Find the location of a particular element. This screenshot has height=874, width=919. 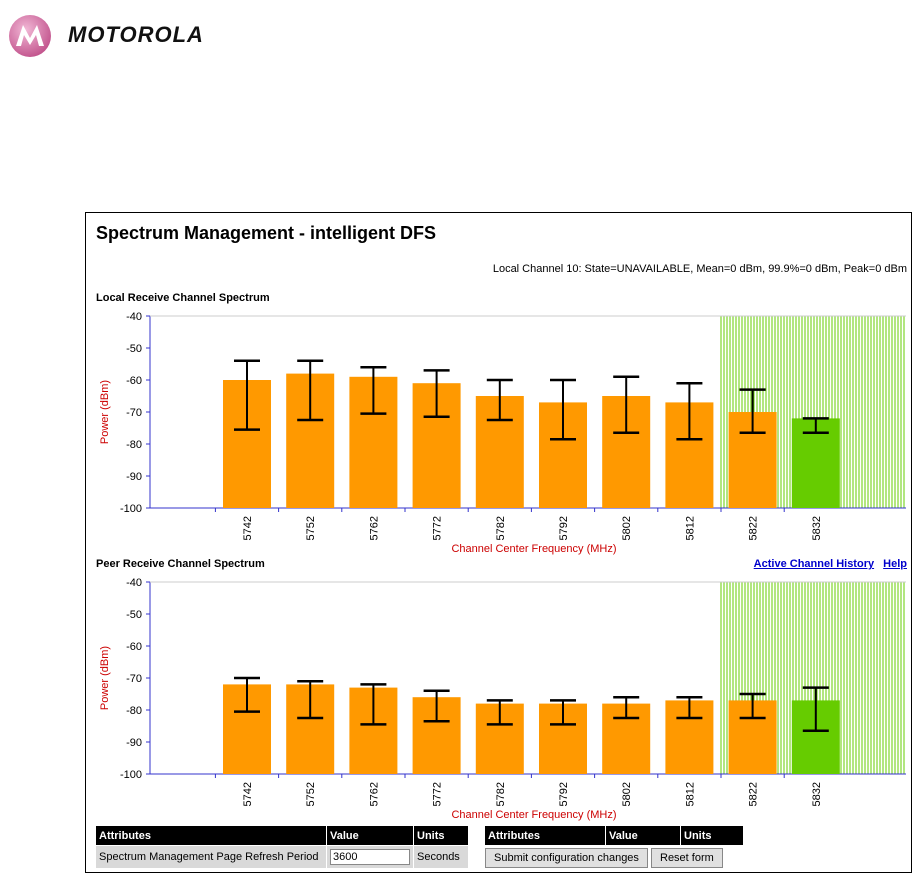

peer-section-title: Peer Receive Channel Spectrum is located at coordinates (180, 564).